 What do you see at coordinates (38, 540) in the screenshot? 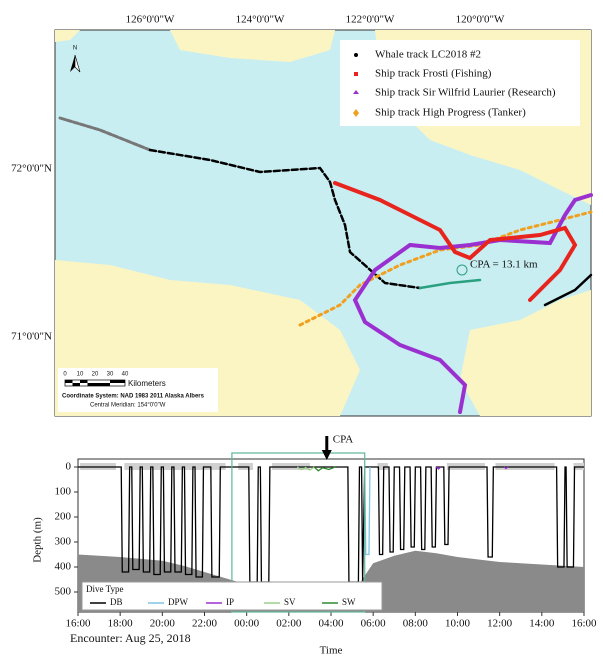
I see `y-axis-title: Depth (m)` at bounding box center [38, 540].